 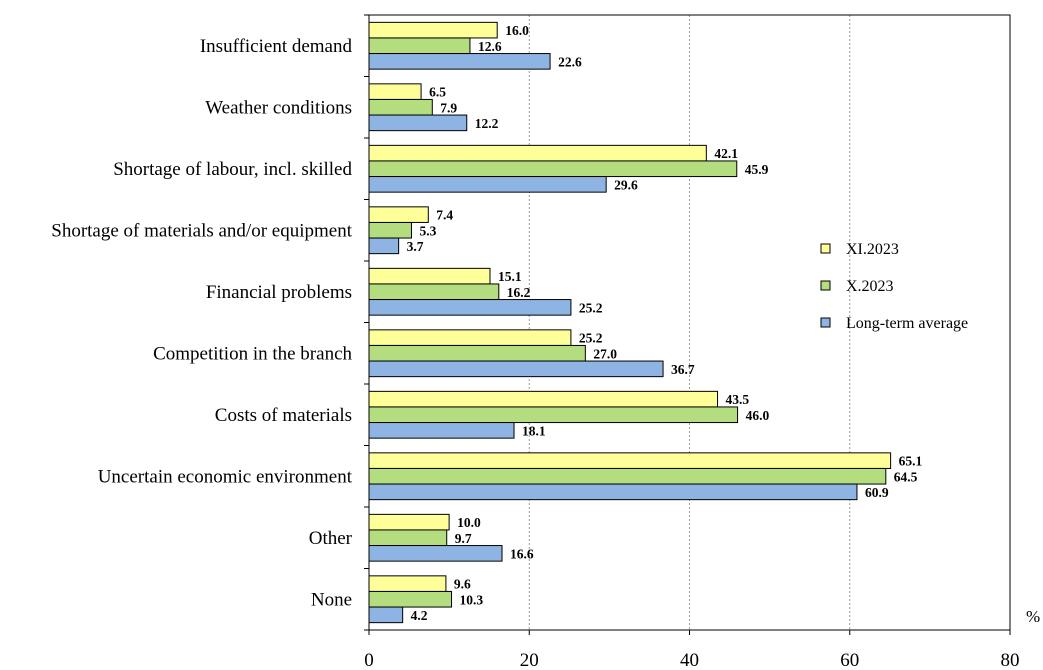 What do you see at coordinates (529, 660) in the screenshot?
I see `x-tick-label: 20` at bounding box center [529, 660].